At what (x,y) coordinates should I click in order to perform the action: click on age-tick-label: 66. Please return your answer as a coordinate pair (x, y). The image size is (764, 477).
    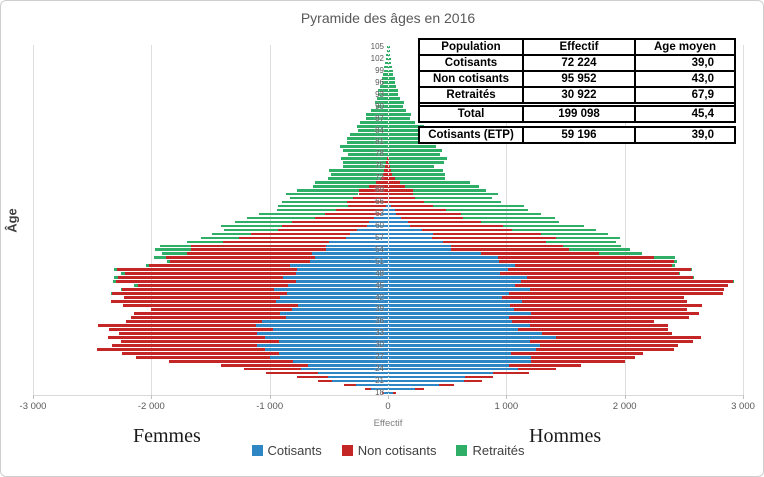
    Looking at the image, I should click on (379, 202).